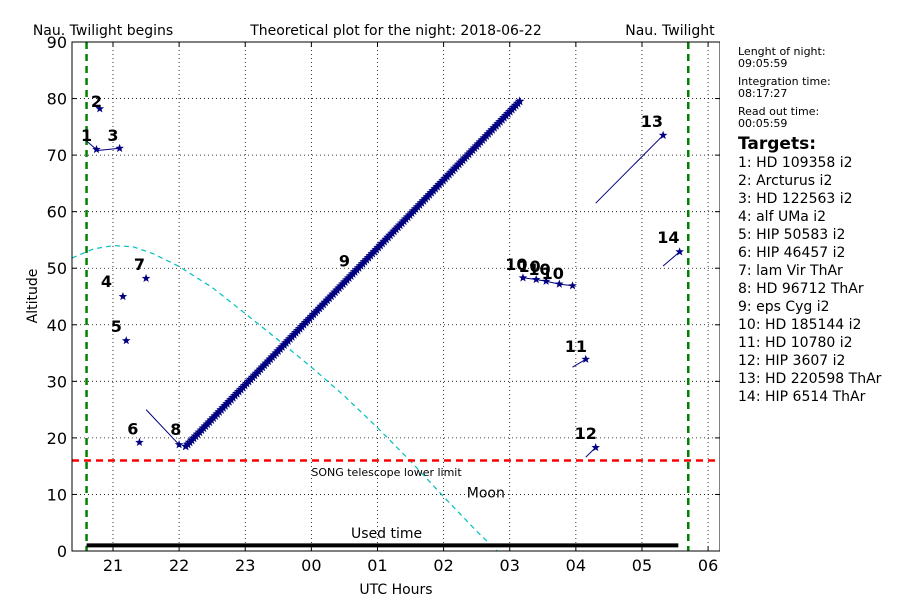 The height and width of the screenshot is (600, 900). I want to click on x-axis-label: UTC Hours, so click(395, 590).